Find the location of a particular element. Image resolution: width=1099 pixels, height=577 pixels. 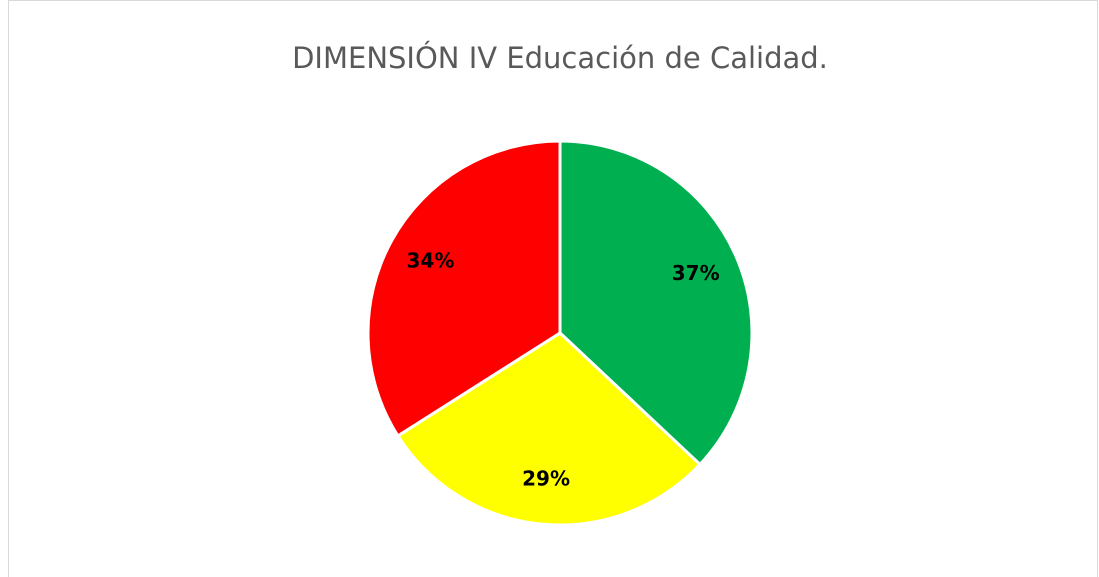

chart-title: DIMENSIÓN IV Educación de Calidad. is located at coordinates (560, 58).